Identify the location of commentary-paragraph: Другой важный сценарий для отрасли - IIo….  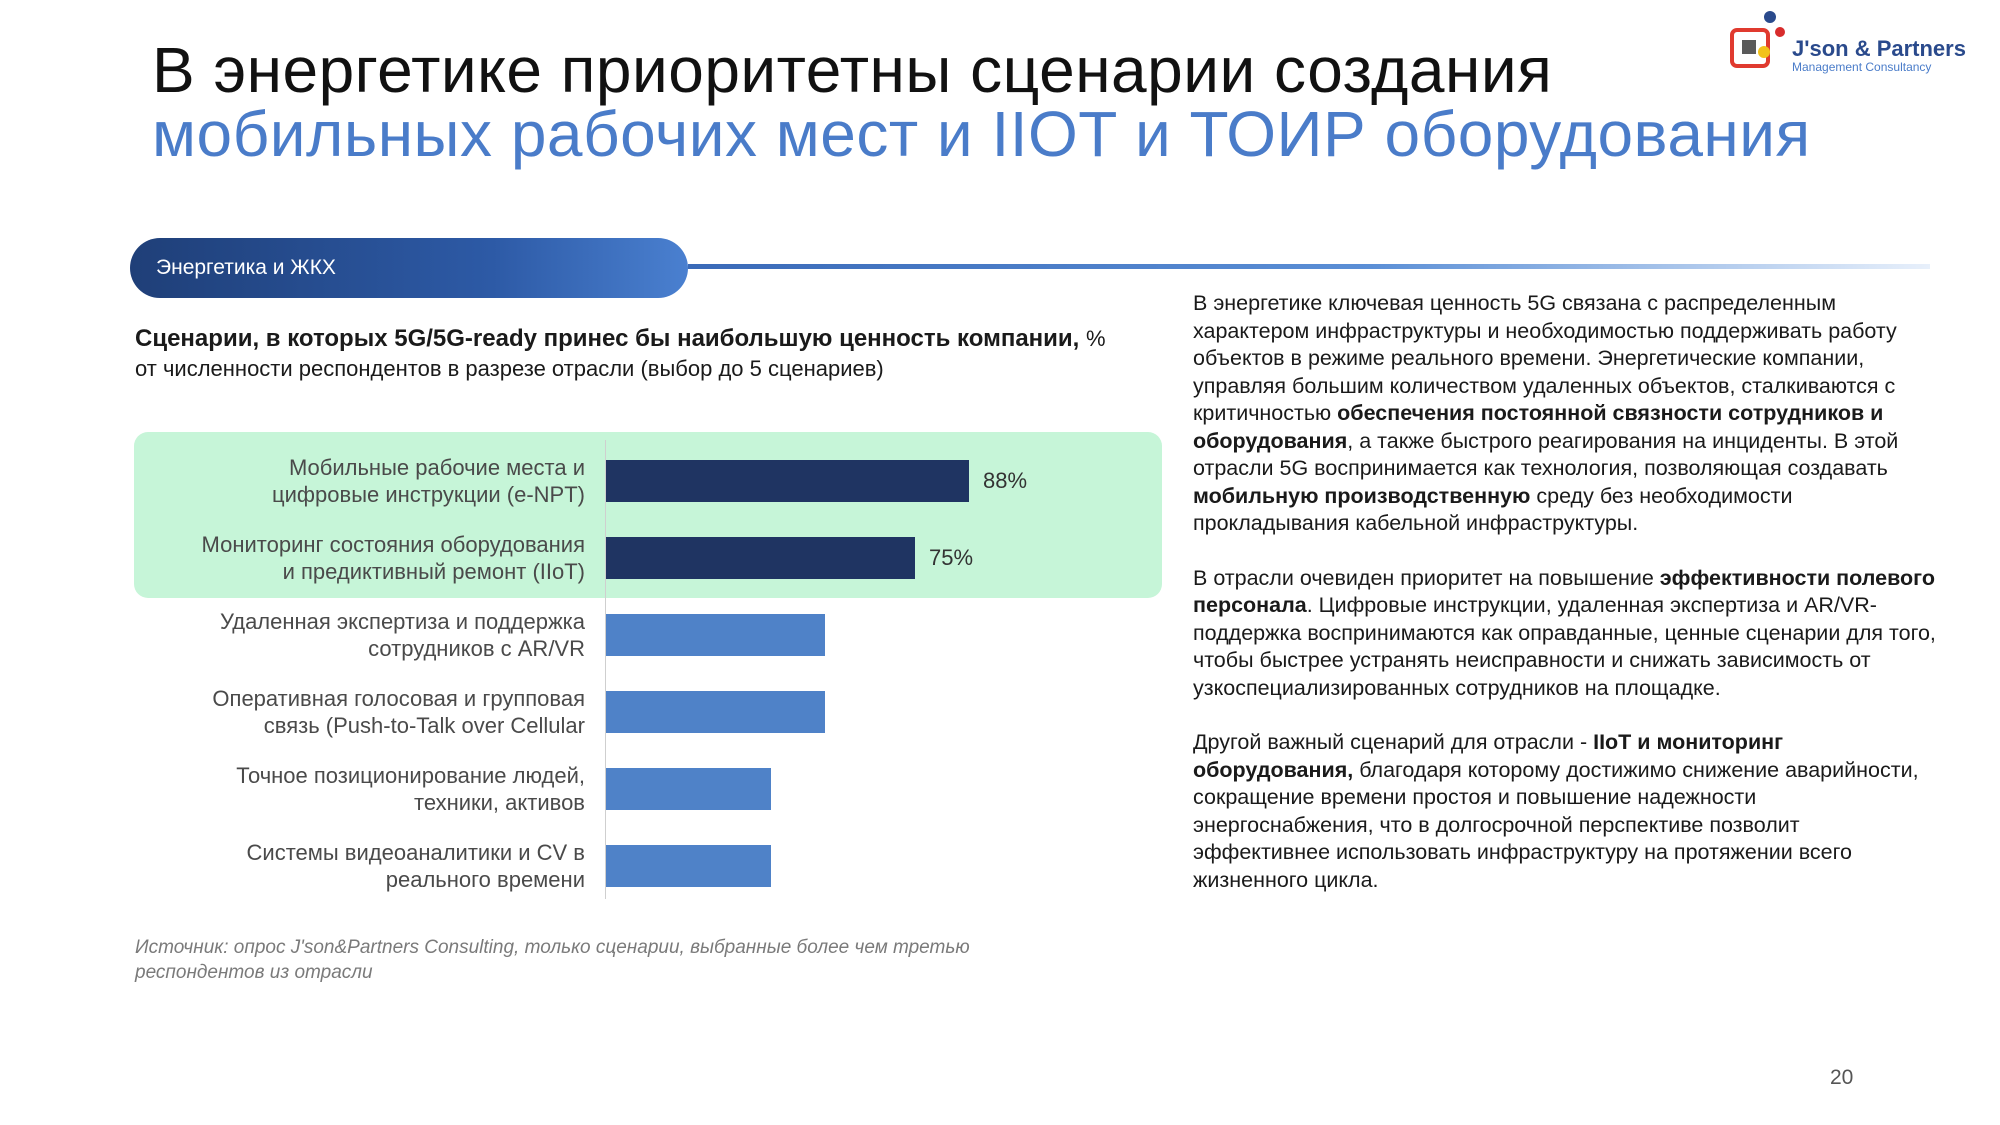
(1565, 811).